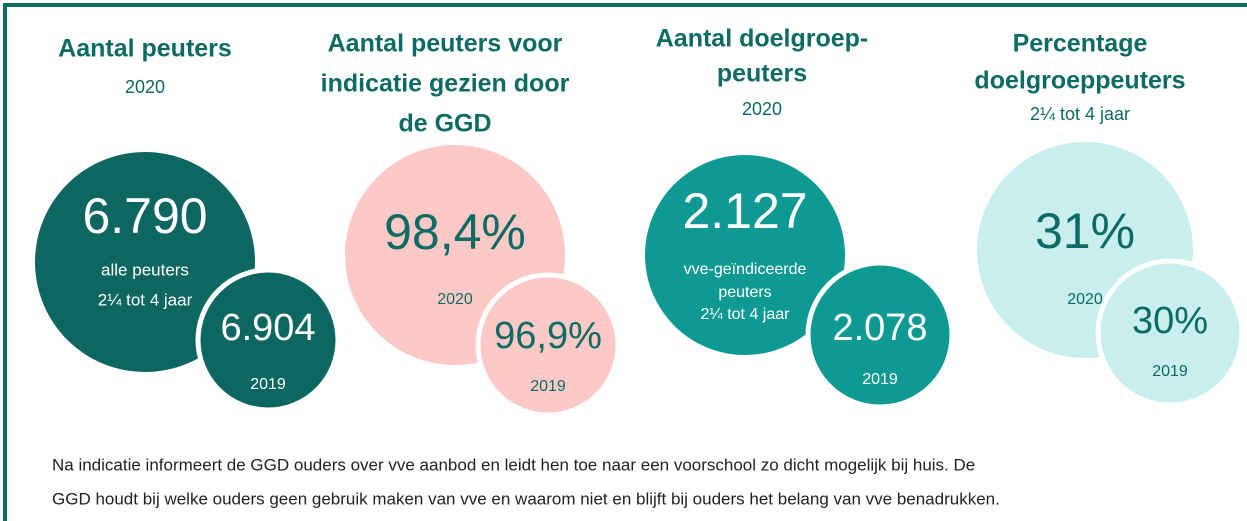  What do you see at coordinates (445, 84) in the screenshot?
I see `panel-title: indicatie gezien door` at bounding box center [445, 84].